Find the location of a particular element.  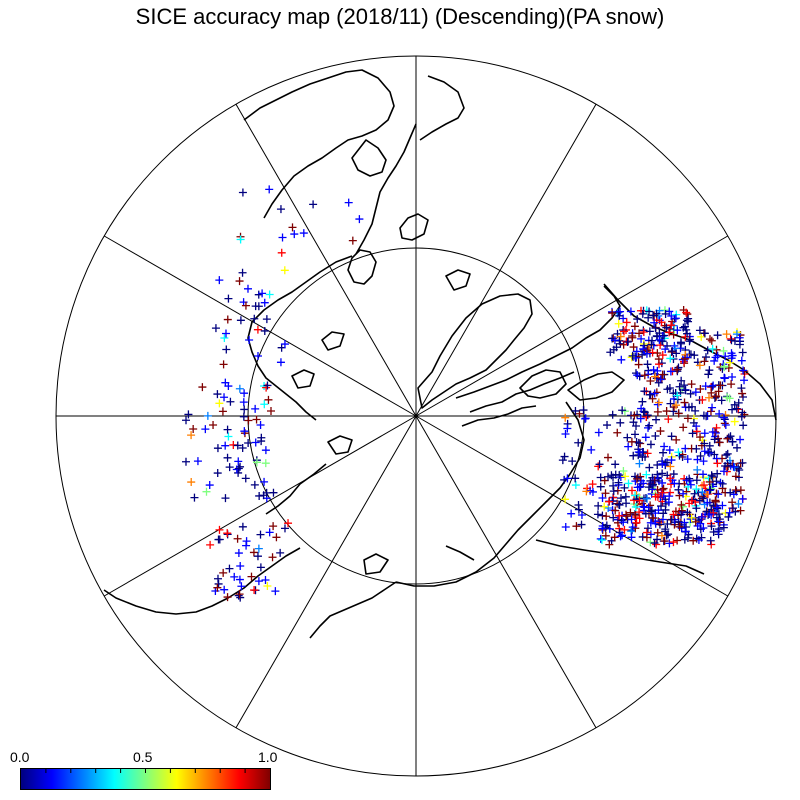

coastline-svalbard is located at coordinates (409, 252).